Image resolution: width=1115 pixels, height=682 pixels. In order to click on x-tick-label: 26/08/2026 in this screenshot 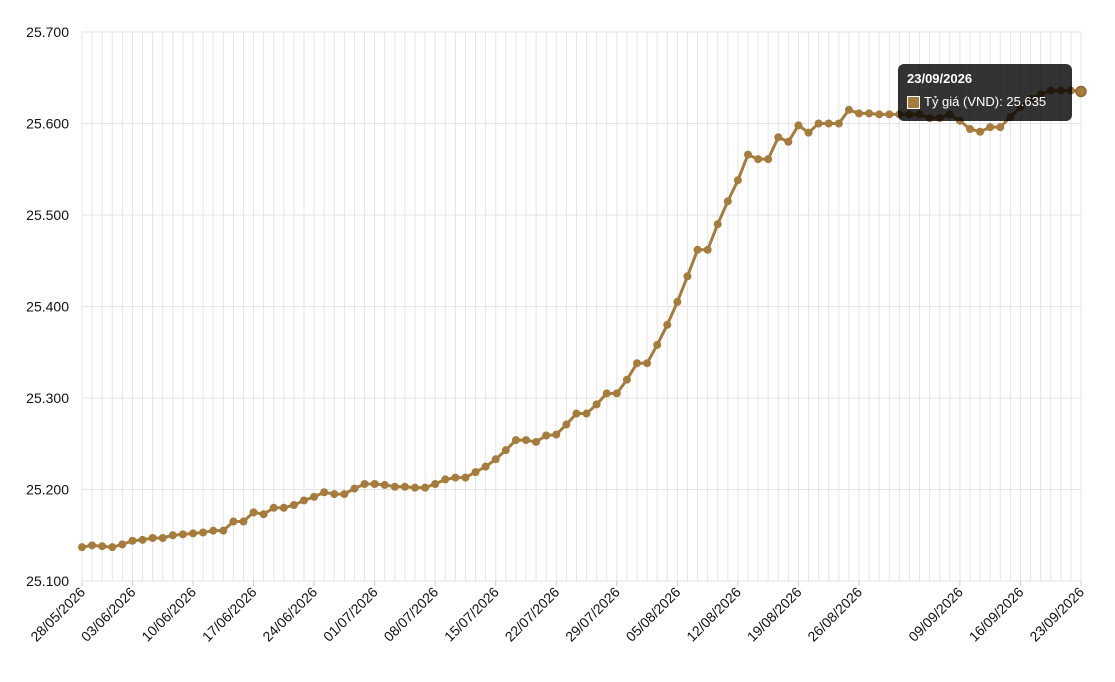, I will do `click(834, 614)`.